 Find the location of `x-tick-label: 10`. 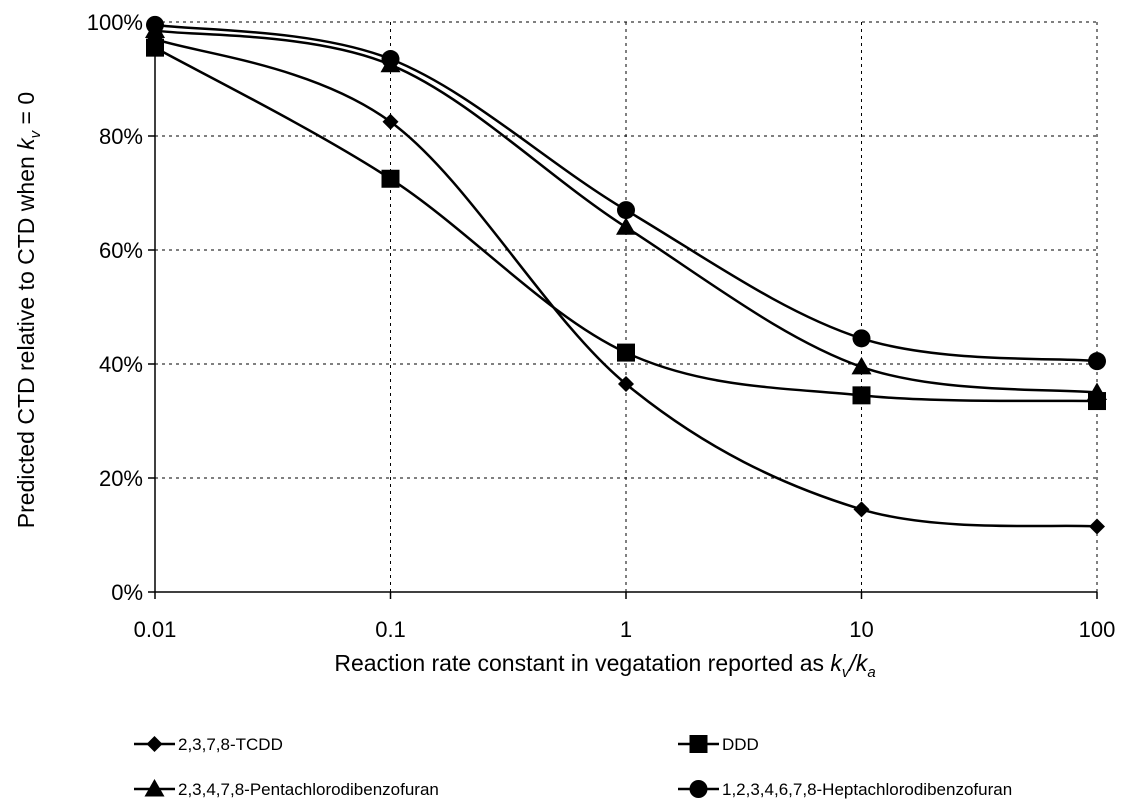

x-tick-label: 10 is located at coordinates (861, 629).